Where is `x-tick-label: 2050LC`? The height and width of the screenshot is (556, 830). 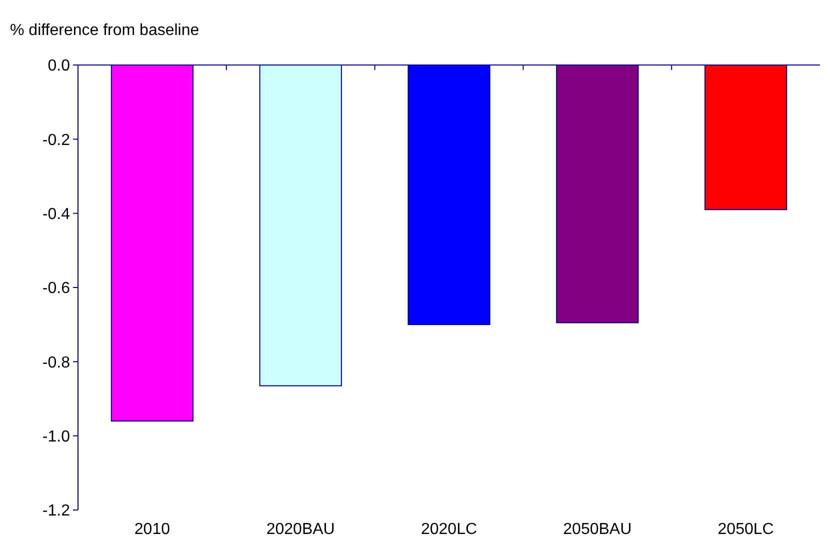
x-tick-label: 2050LC is located at coordinates (746, 529).